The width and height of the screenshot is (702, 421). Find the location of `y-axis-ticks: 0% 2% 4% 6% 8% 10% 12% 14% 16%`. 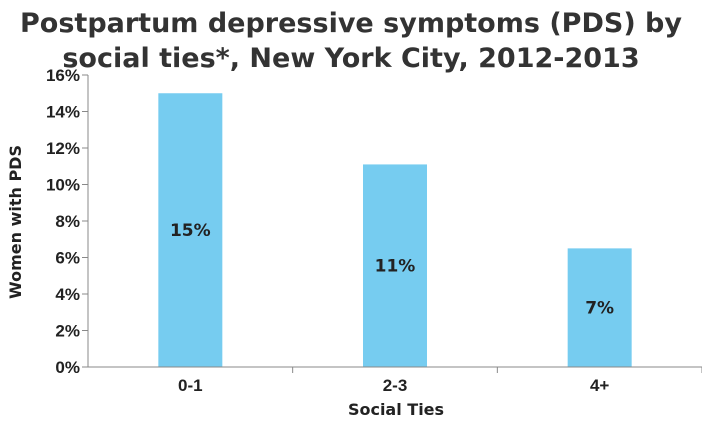

y-axis-ticks: 0% 2% 4% 6% 8% 10% 12% 14% 16% is located at coordinates (67, 221).